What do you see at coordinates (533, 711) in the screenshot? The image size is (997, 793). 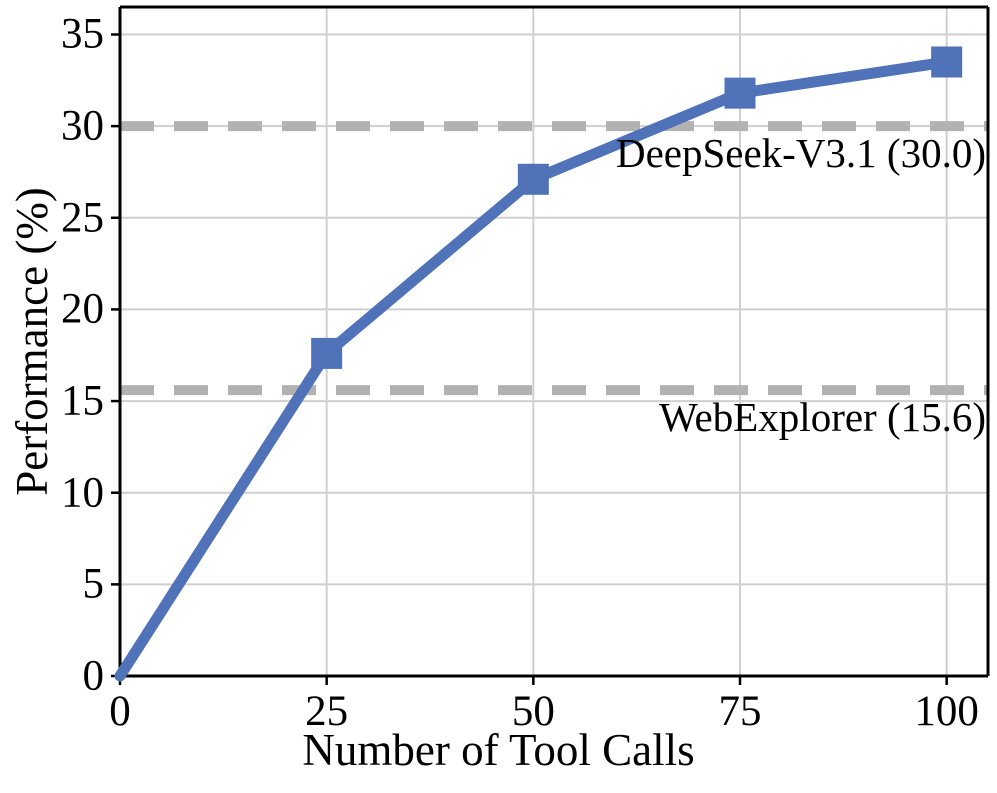 I see `x-tick-label: 50` at bounding box center [533, 711].